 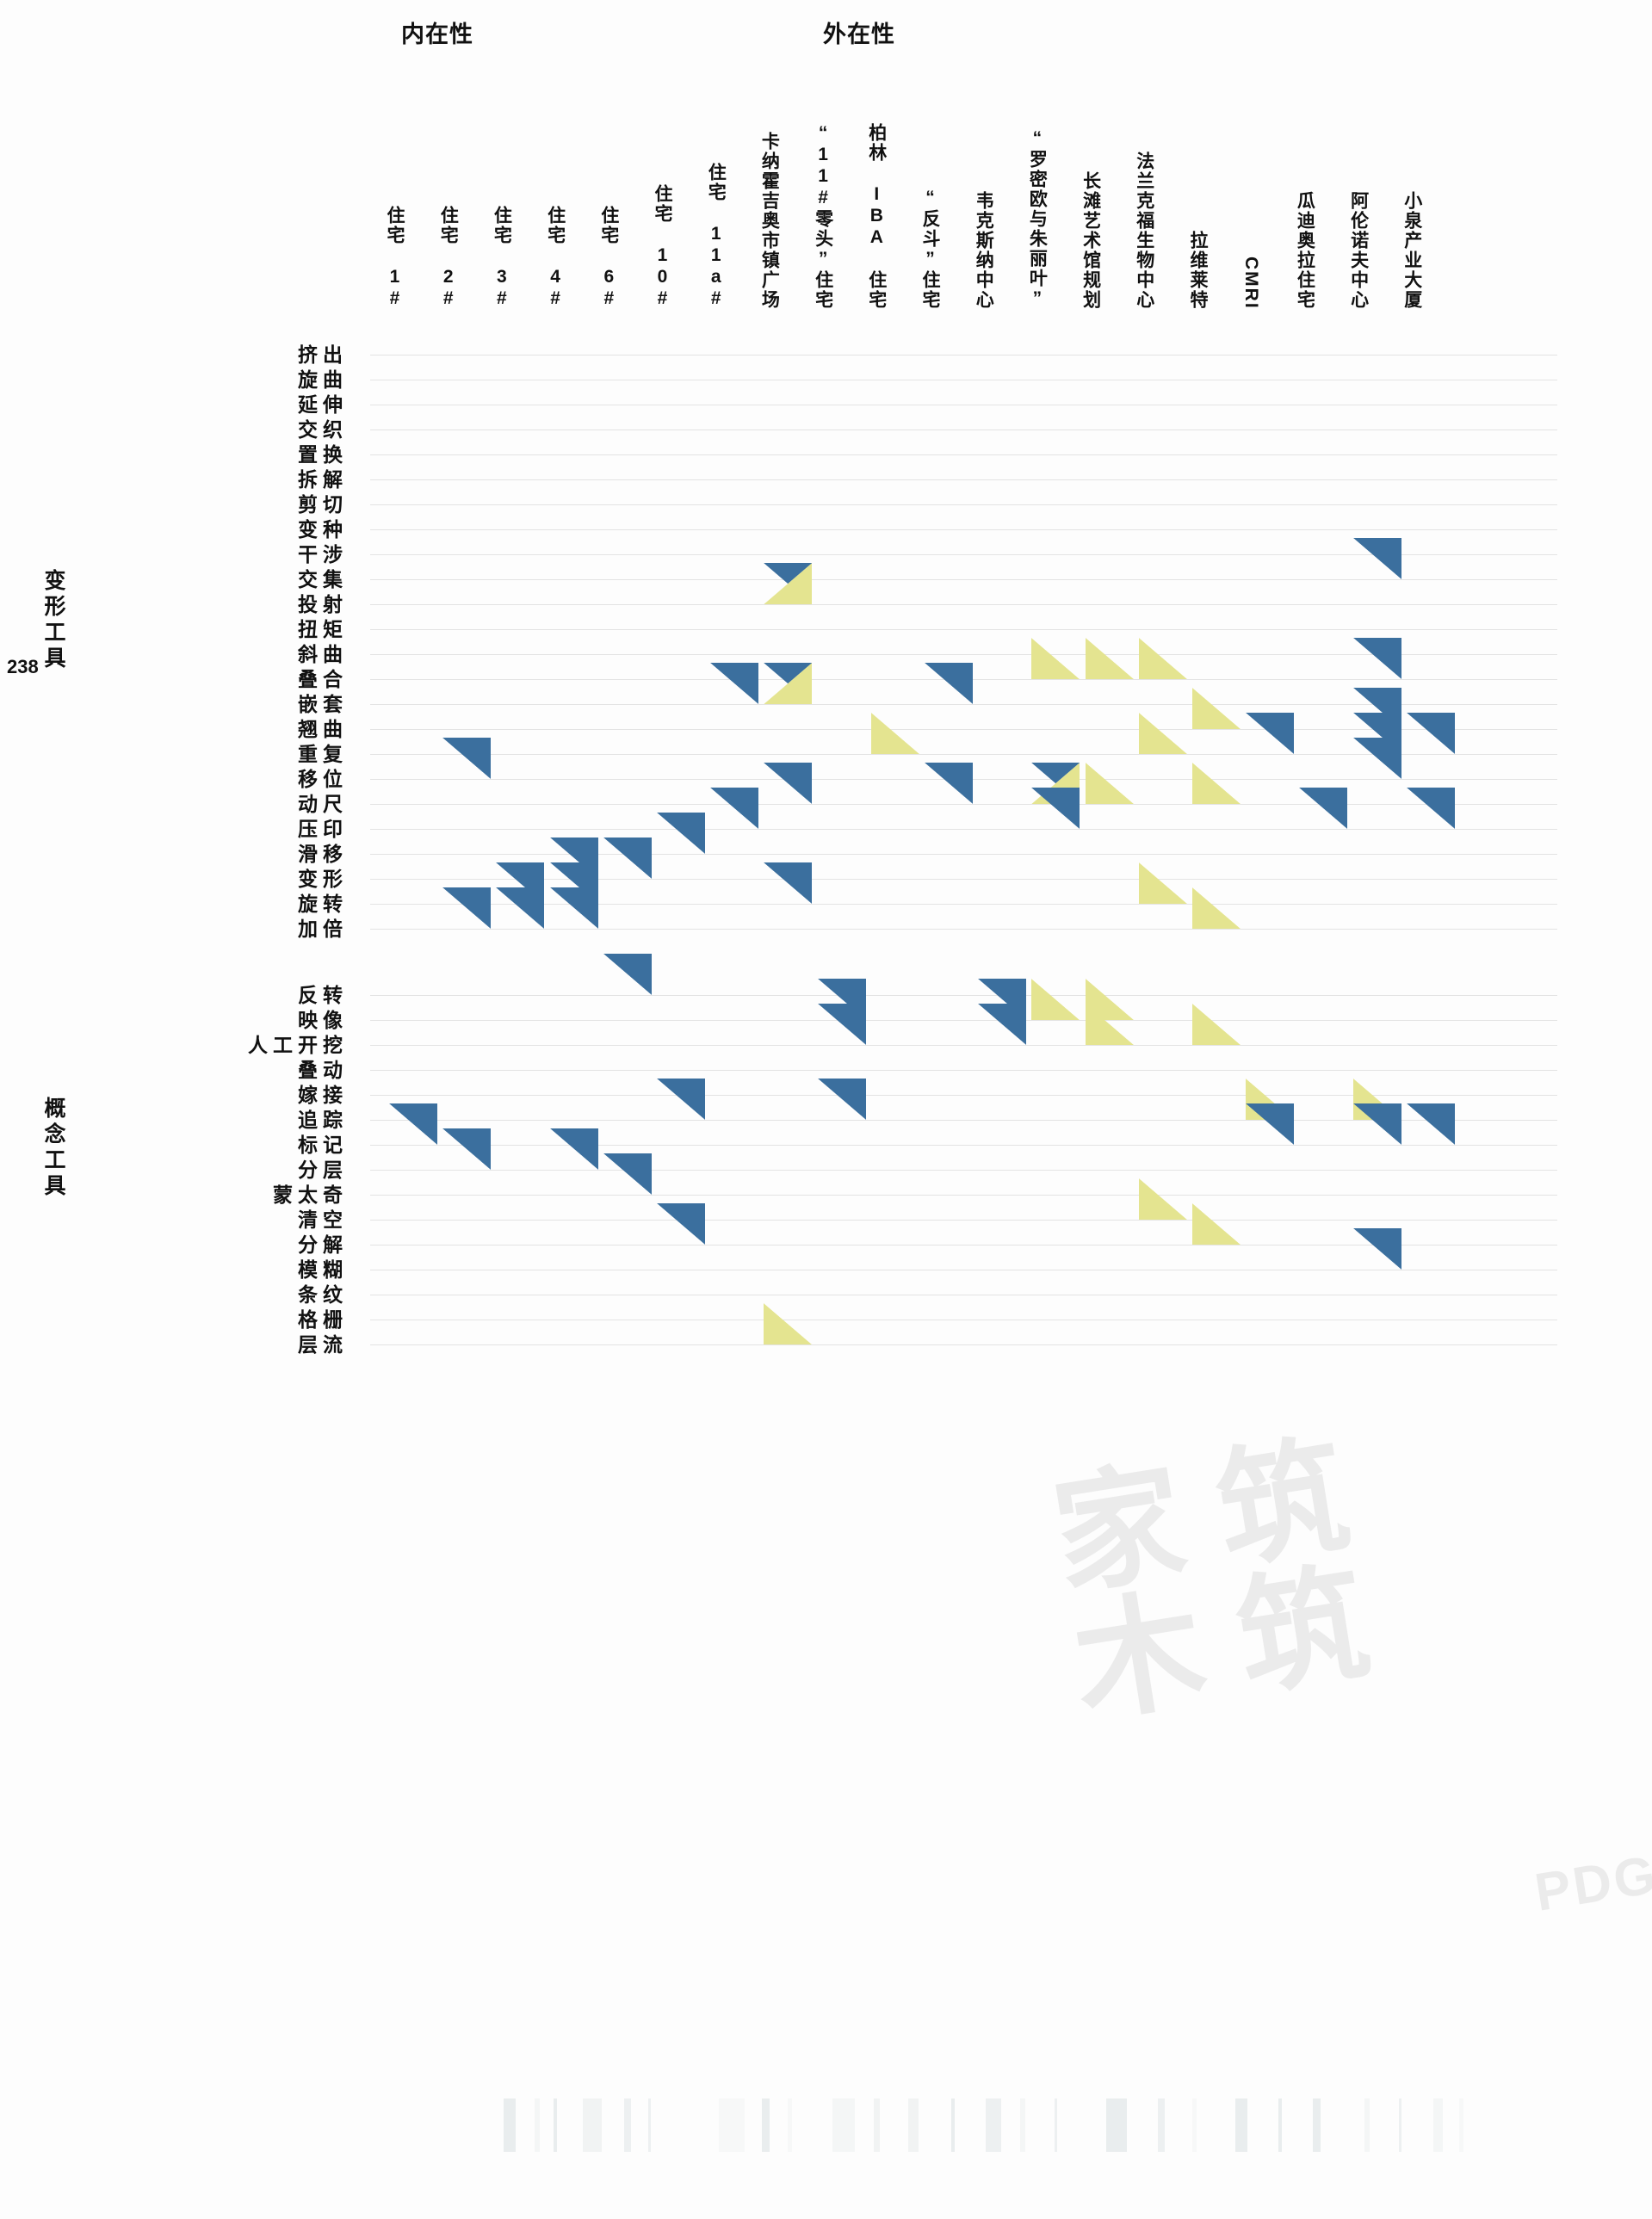 I want to click on column-header-11: 韦克斯纳中心, so click(x=984, y=251).